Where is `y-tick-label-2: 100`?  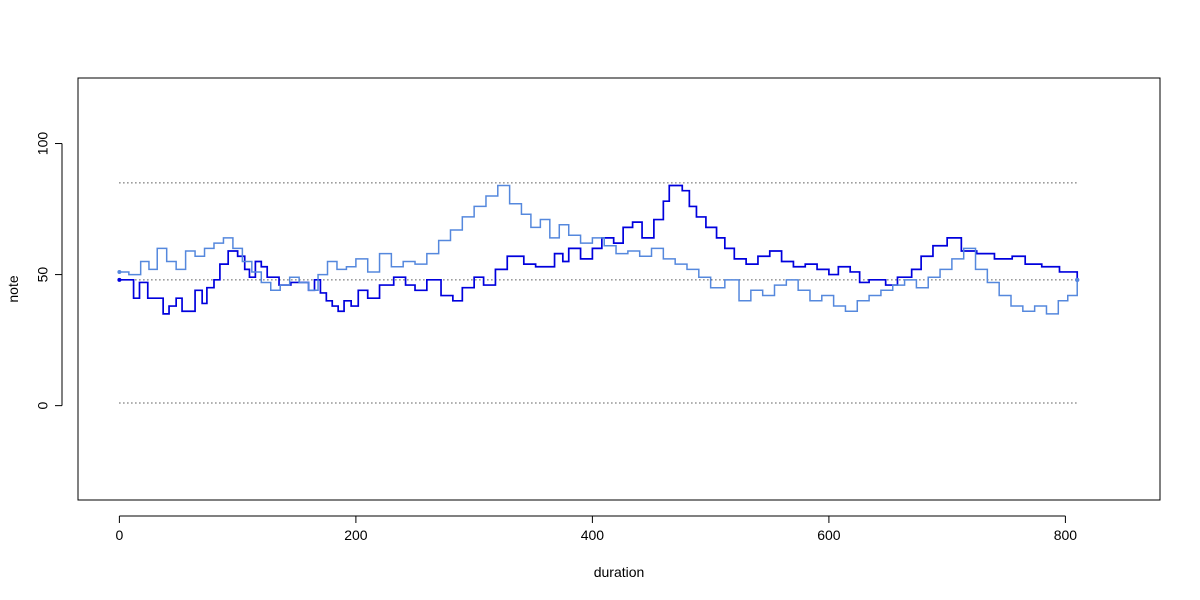
y-tick-label-2: 100 is located at coordinates (43, 144).